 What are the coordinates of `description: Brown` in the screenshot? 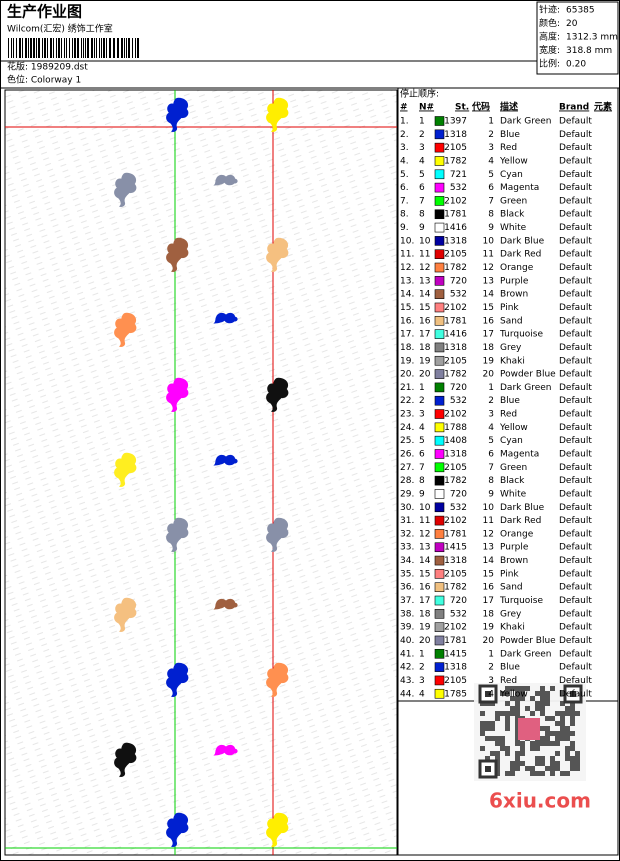 It's located at (514, 561).